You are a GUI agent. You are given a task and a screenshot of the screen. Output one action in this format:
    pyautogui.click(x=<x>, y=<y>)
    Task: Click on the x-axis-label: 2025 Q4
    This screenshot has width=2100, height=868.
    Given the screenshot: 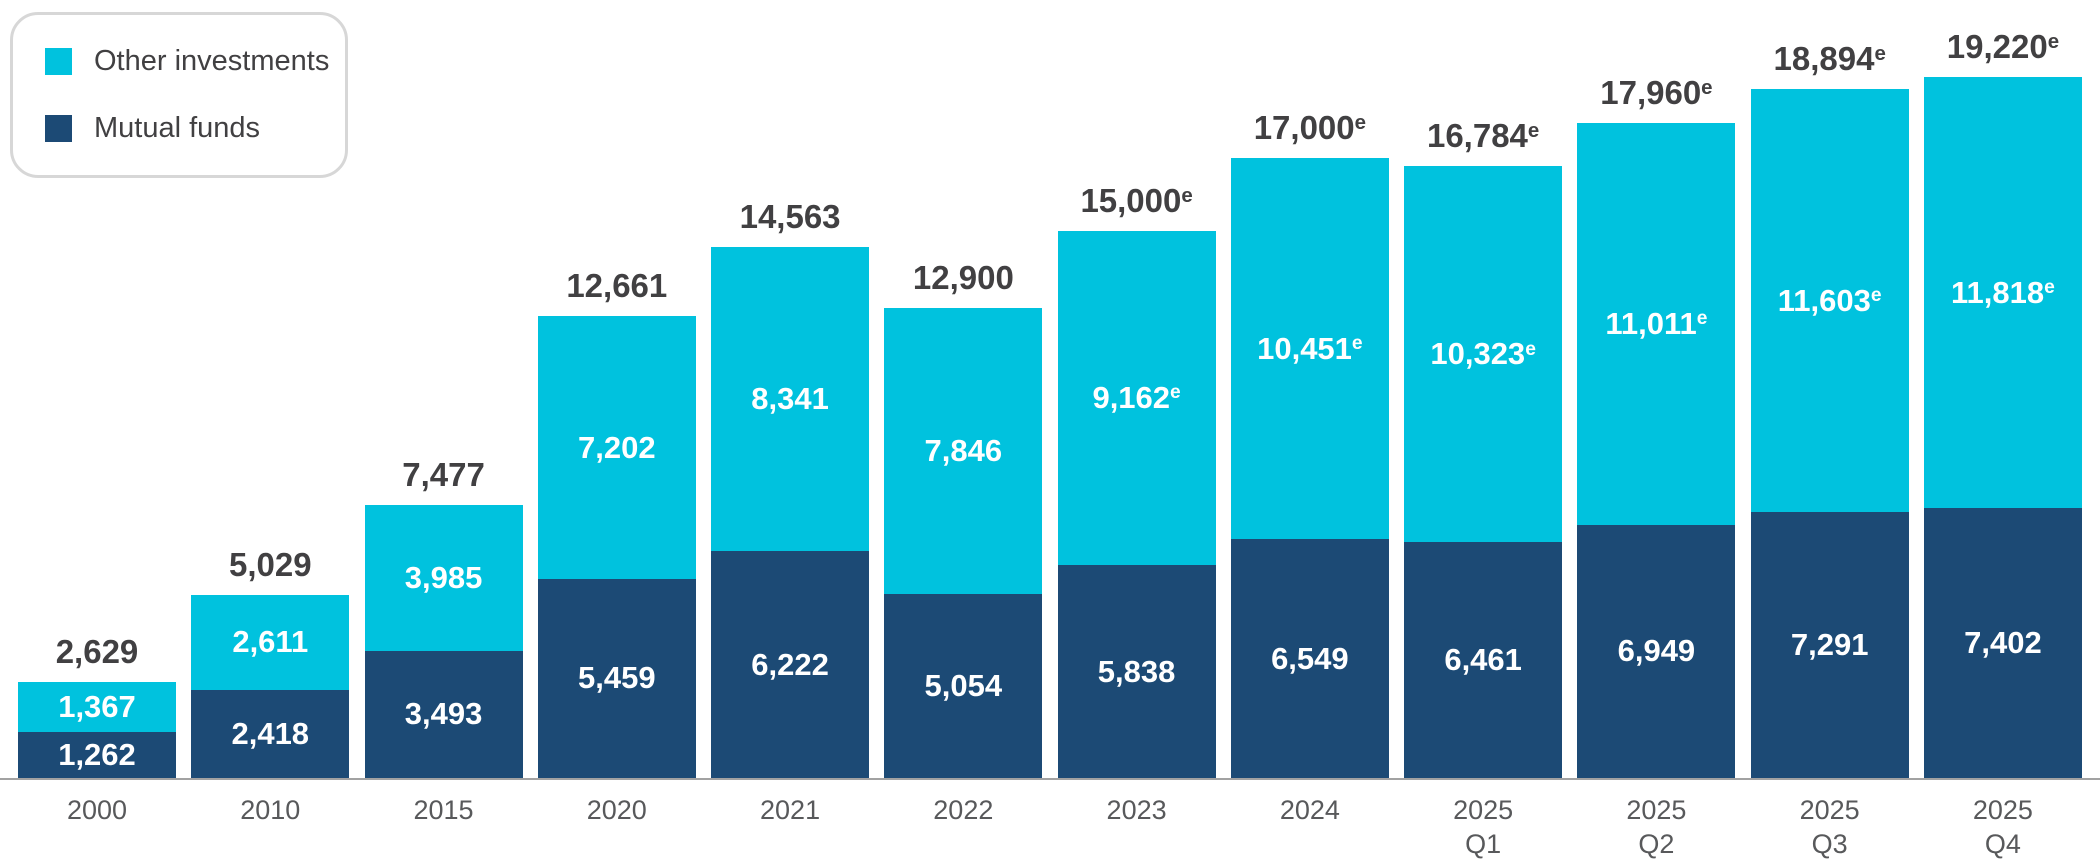 What is the action you would take?
    pyautogui.click(x=2002, y=827)
    